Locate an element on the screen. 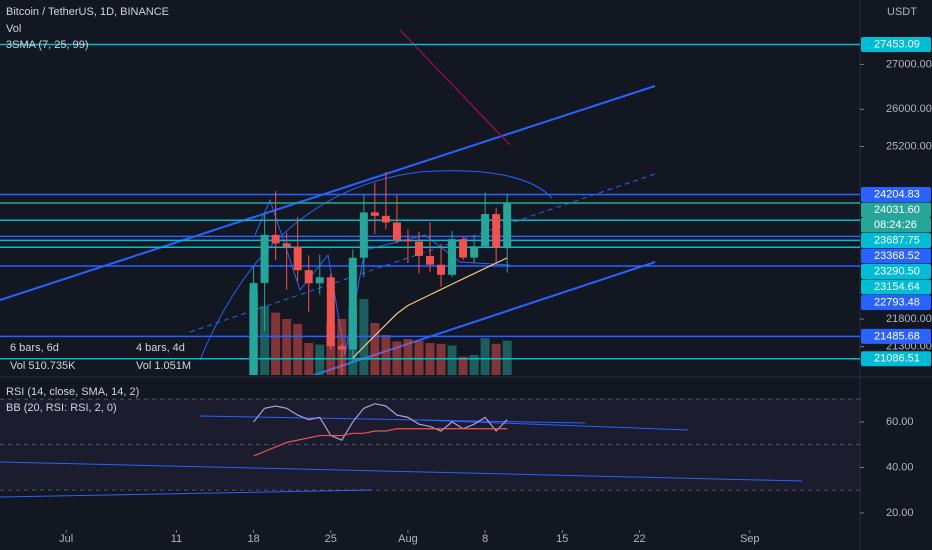 This screenshot has height=550, width=932. y-tick-label: 26000.00 is located at coordinates (909, 109).